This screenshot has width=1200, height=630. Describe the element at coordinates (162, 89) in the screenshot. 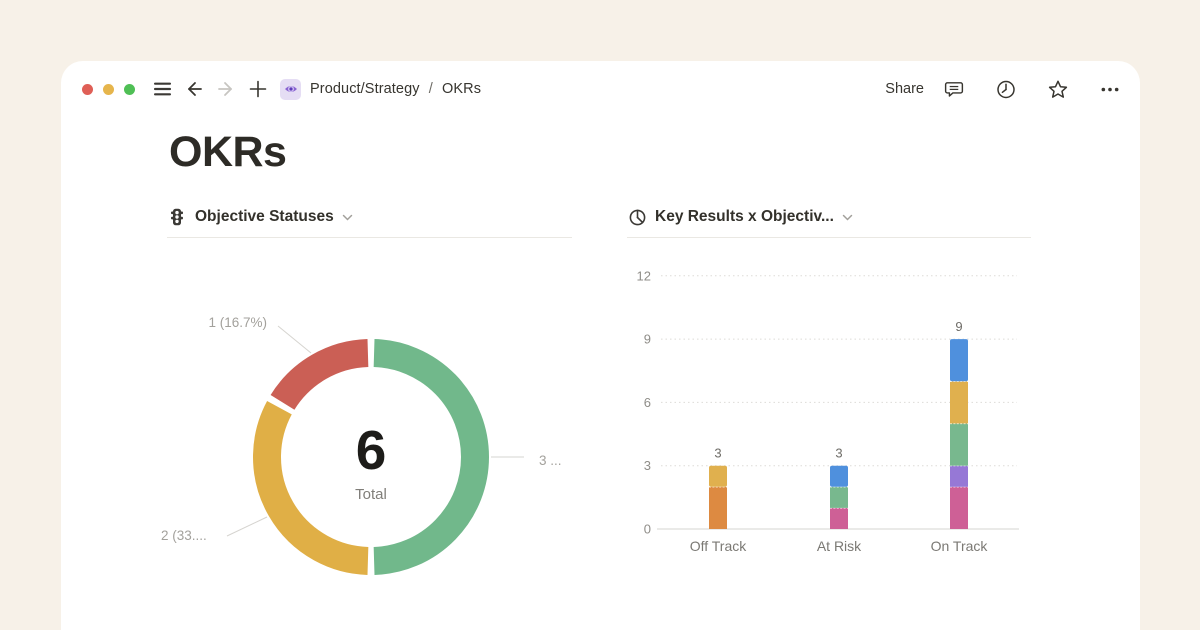

I see `sidebar-menu-icon` at that location.